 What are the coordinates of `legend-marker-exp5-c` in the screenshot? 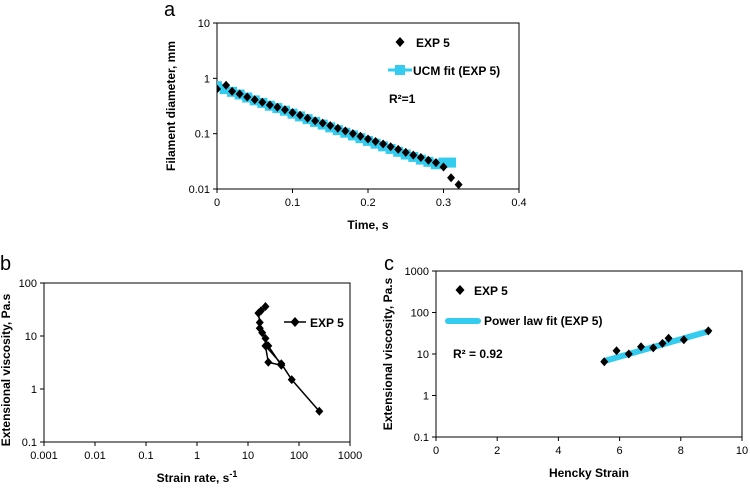 It's located at (460, 290).